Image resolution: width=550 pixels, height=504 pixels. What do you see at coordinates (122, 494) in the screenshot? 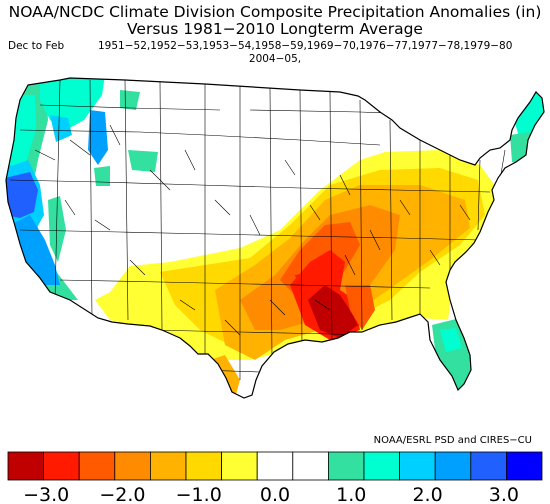
I see `colorbar-tick-label: −2.0` at bounding box center [122, 494].